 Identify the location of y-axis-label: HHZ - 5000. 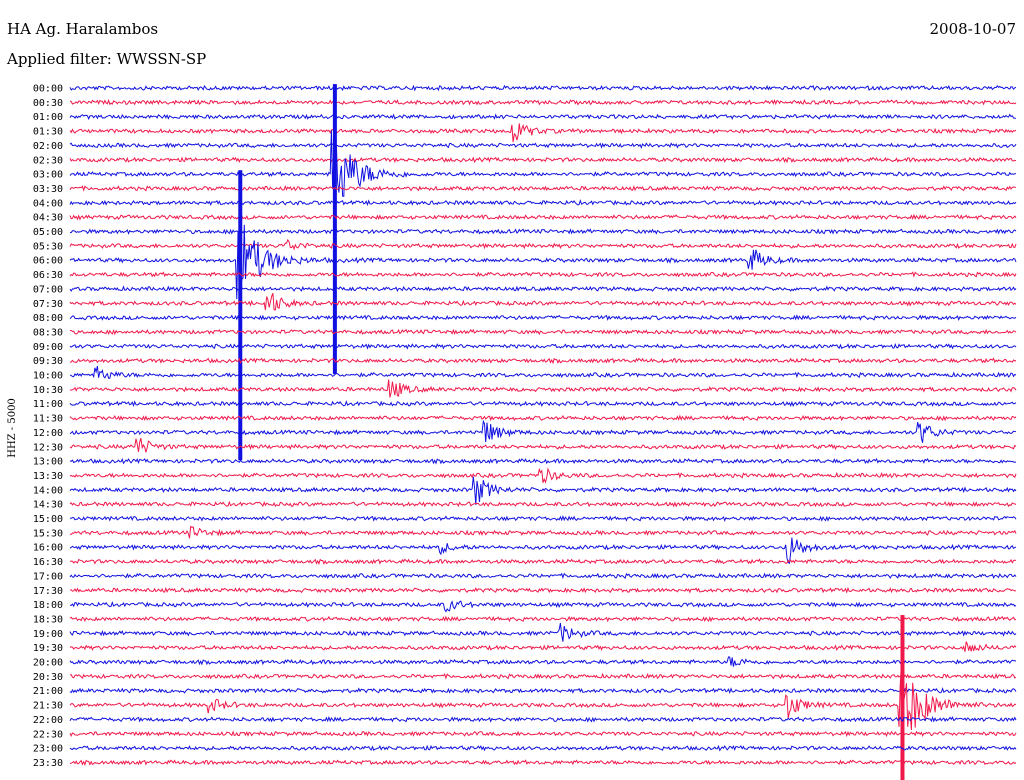
(12, 428).